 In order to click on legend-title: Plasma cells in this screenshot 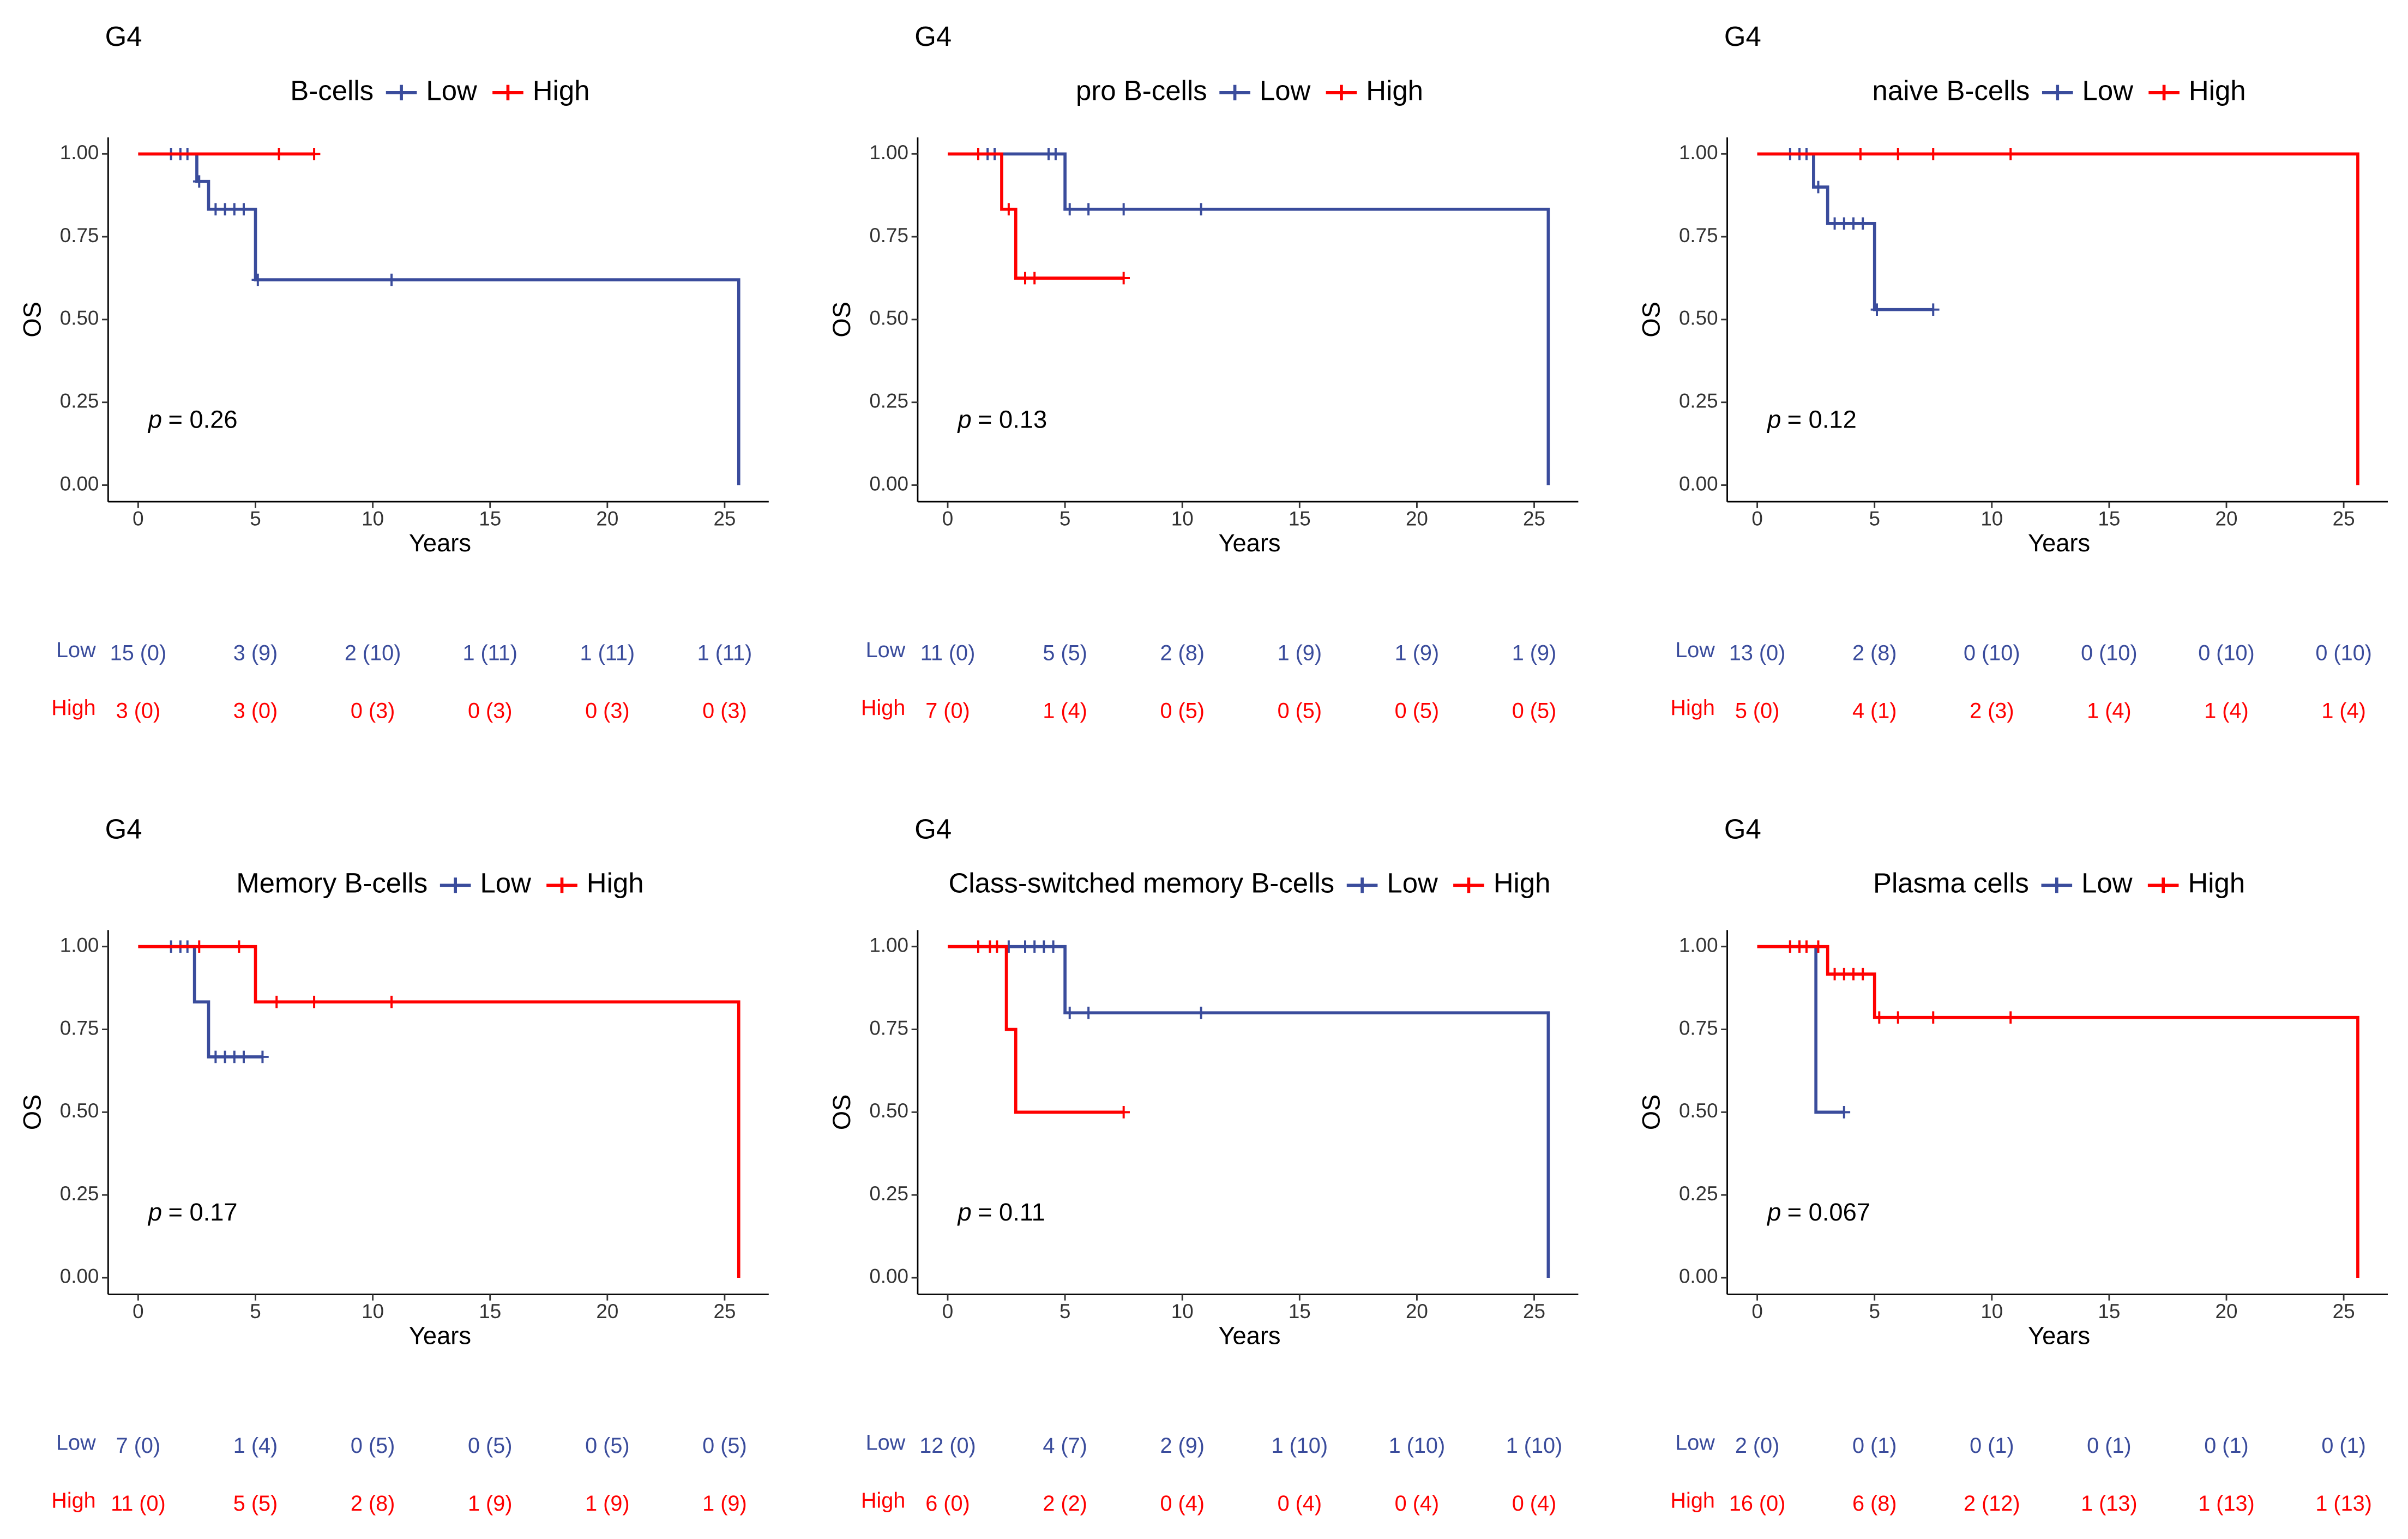, I will do `click(1951, 883)`.